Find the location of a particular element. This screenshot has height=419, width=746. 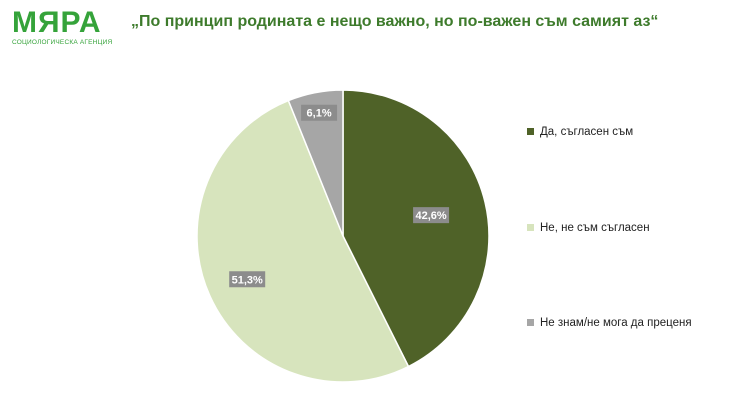

logo: МЯРА СОЦИОЛОГИЧЕСКА АГЕНЦИЯ is located at coordinates (62, 26).